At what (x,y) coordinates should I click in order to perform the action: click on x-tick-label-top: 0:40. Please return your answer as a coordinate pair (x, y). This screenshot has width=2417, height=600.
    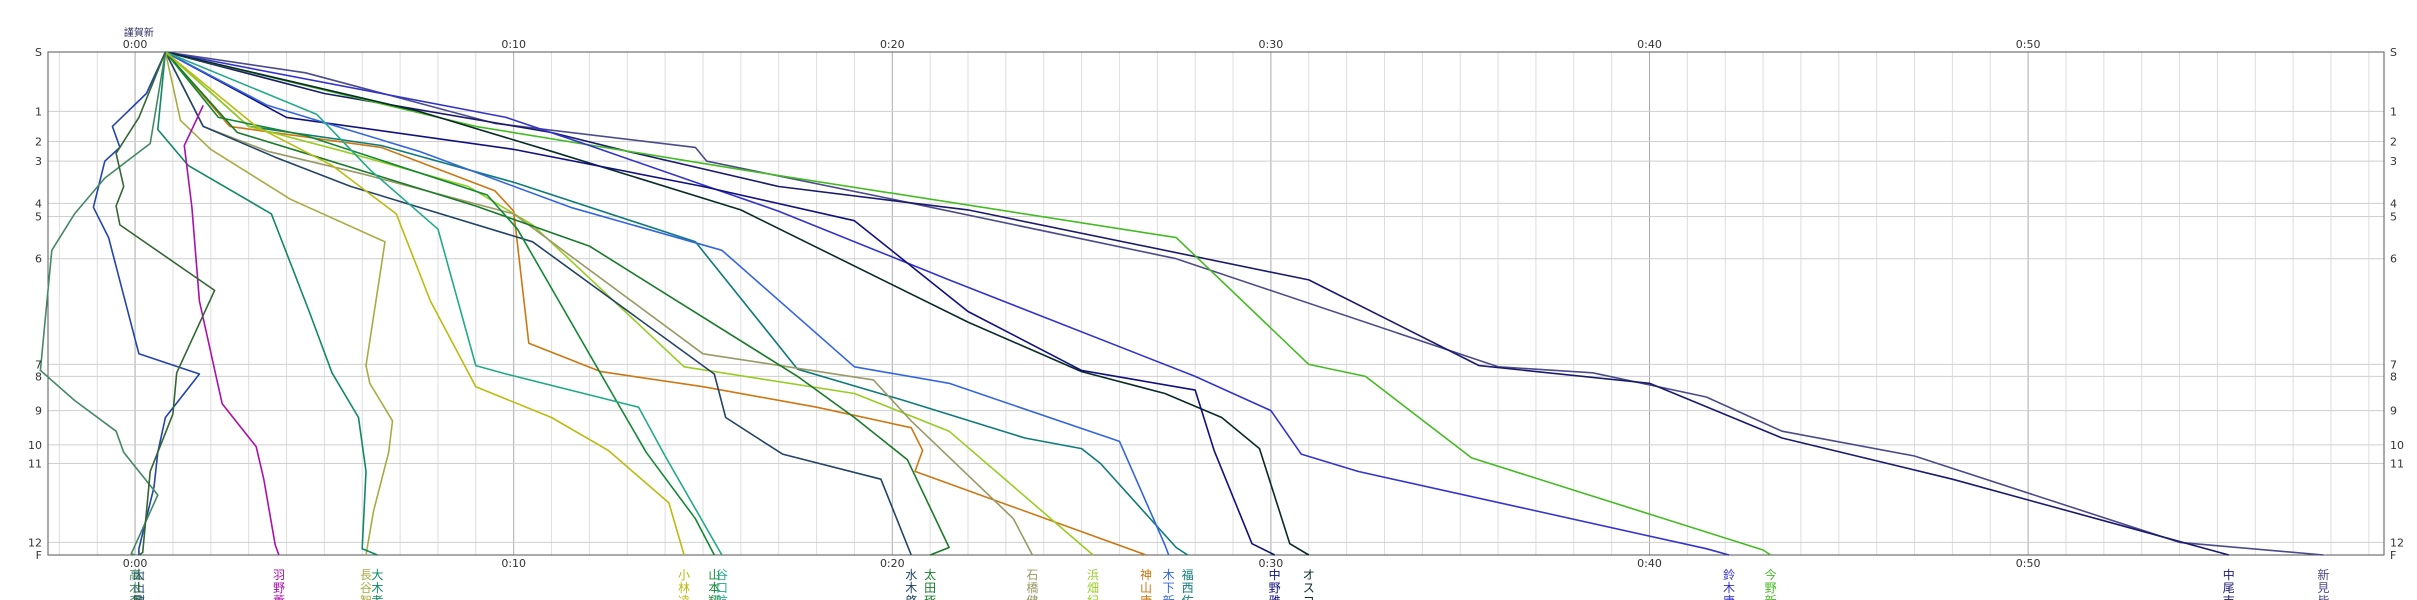
    Looking at the image, I should click on (1649, 44).